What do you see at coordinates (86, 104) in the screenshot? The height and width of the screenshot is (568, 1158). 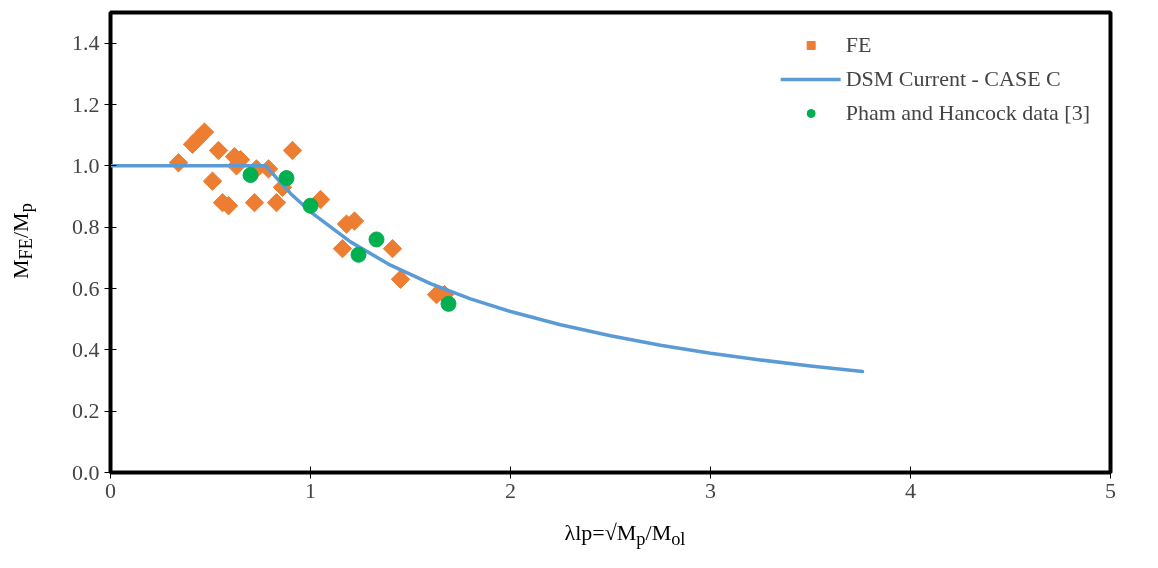 I see `y-tick-label: 1.2` at bounding box center [86, 104].